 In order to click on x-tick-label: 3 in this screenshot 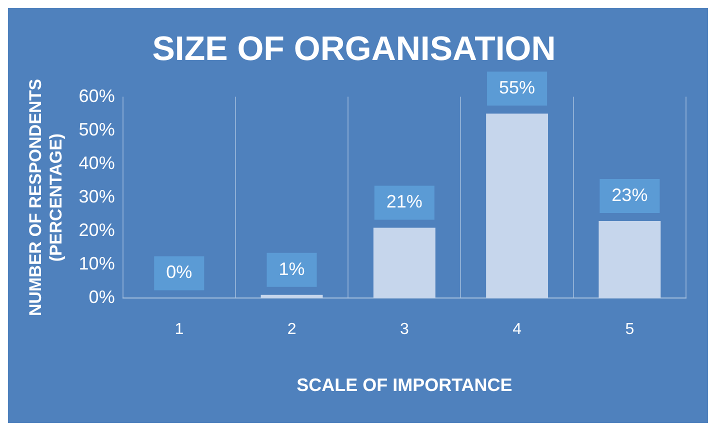, I will do `click(404, 329)`.